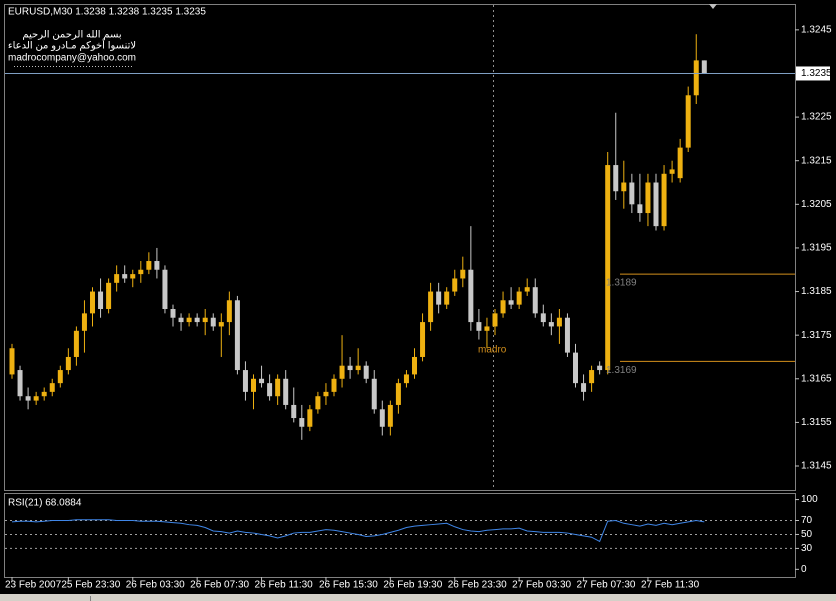 This screenshot has width=836, height=601. What do you see at coordinates (219, 585) in the screenshot?
I see `x-tick-label: 26 Feb 07:30` at bounding box center [219, 585].